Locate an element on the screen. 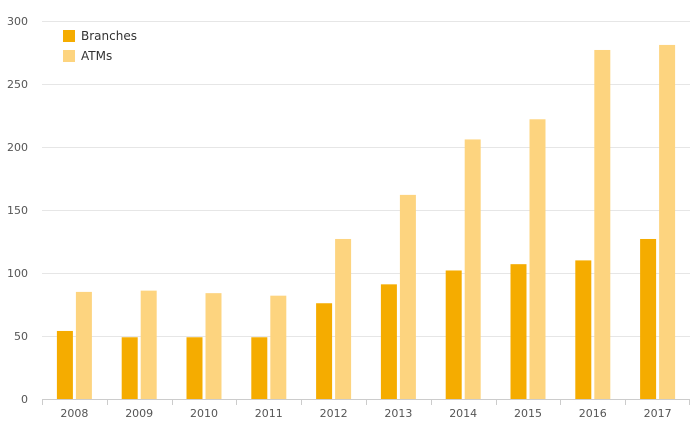 This screenshot has height=433, width=700. legend: Branches ATMs is located at coordinates (100, 46).